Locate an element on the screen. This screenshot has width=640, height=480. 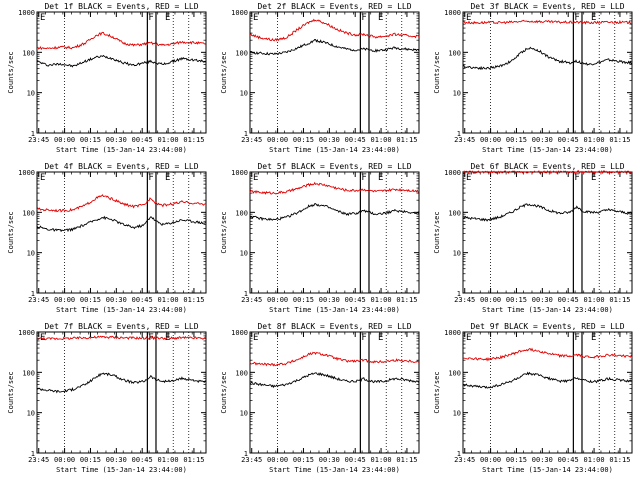
panel-title: Det 7f BLACK = Events, RED = LLD is located at coordinates (121, 326).